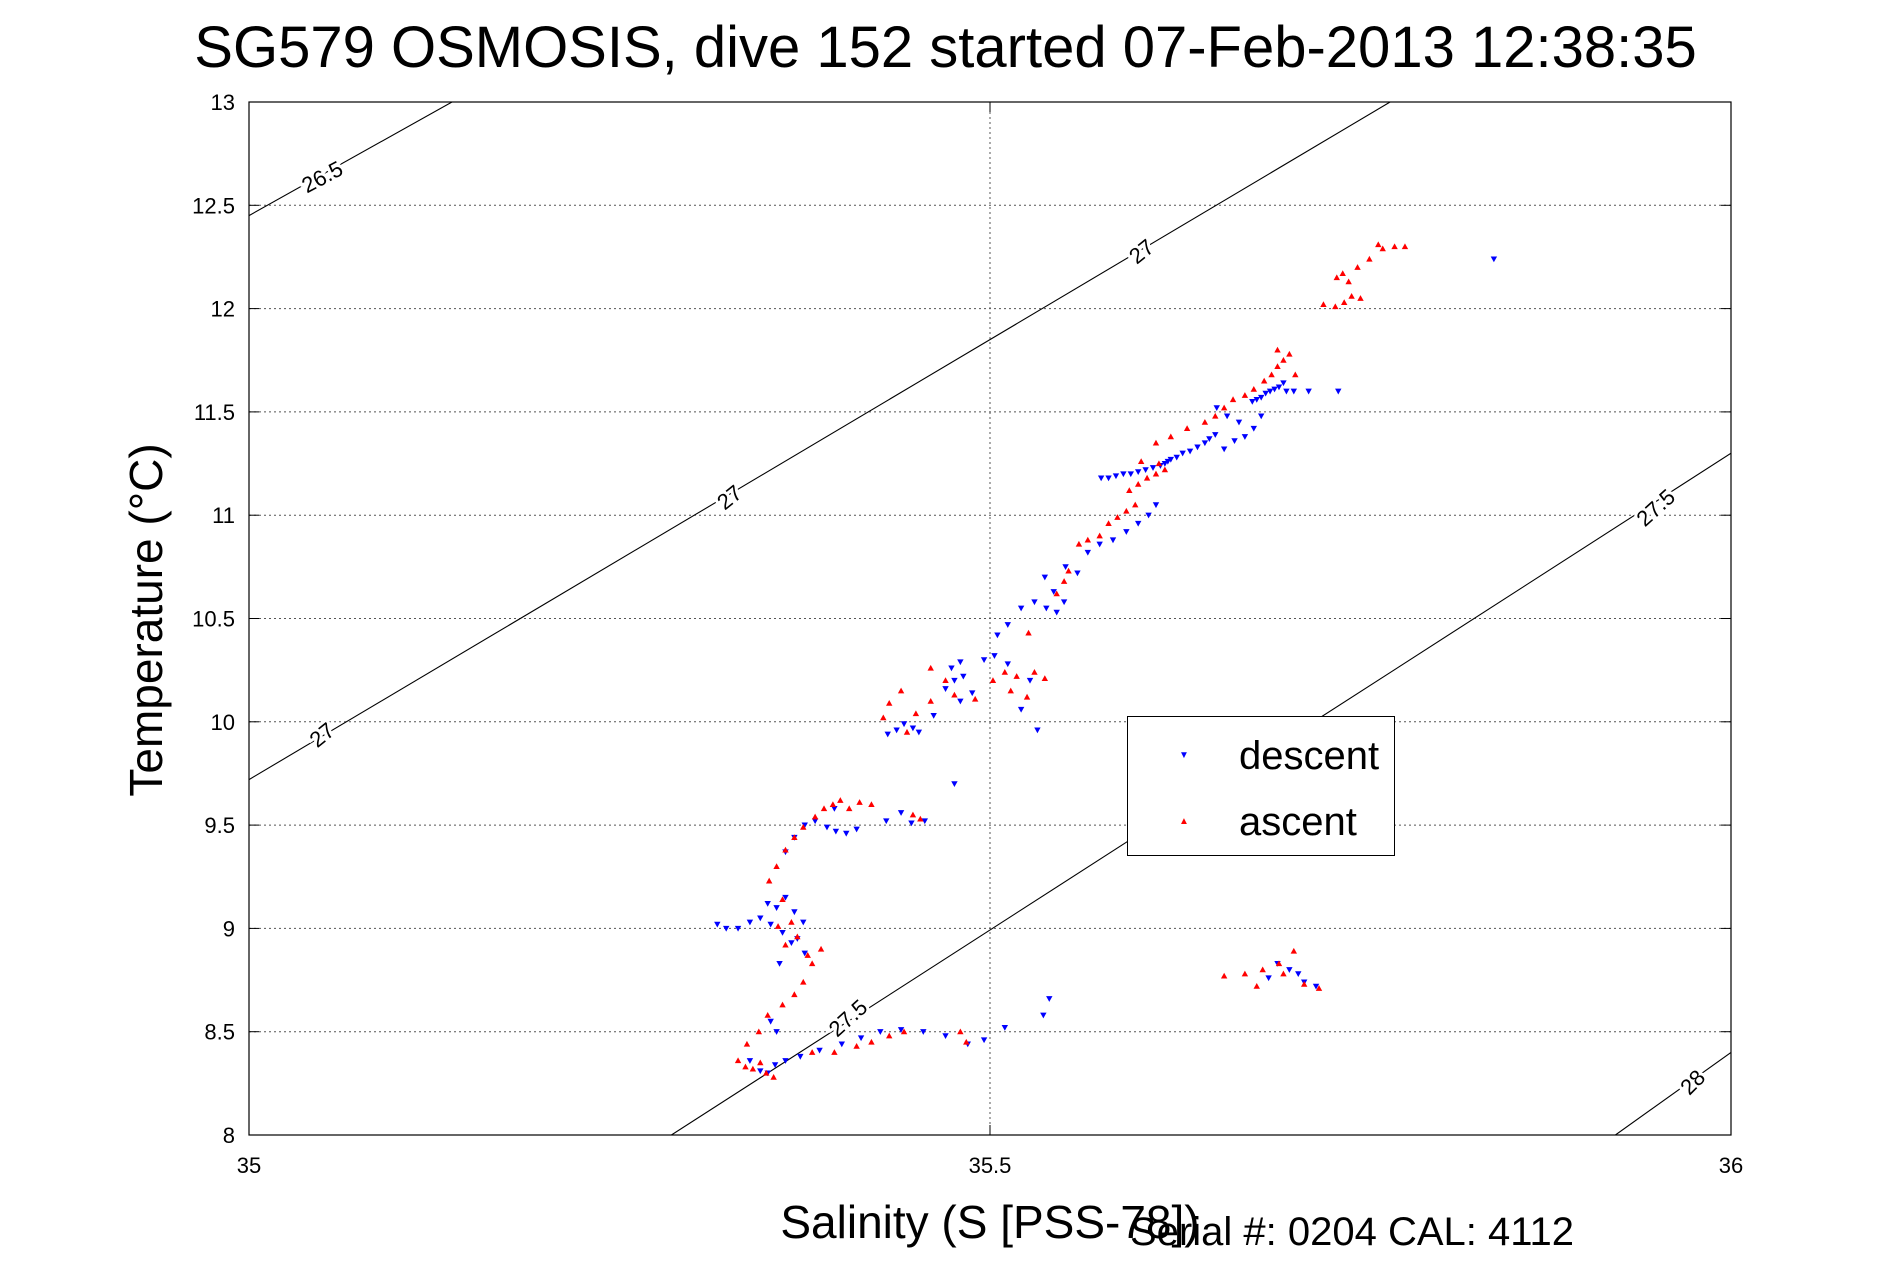 The width and height of the screenshot is (1891, 1262). What do you see at coordinates (219, 1032) in the screenshot?
I see `y-tick-label: 8.5` at bounding box center [219, 1032].